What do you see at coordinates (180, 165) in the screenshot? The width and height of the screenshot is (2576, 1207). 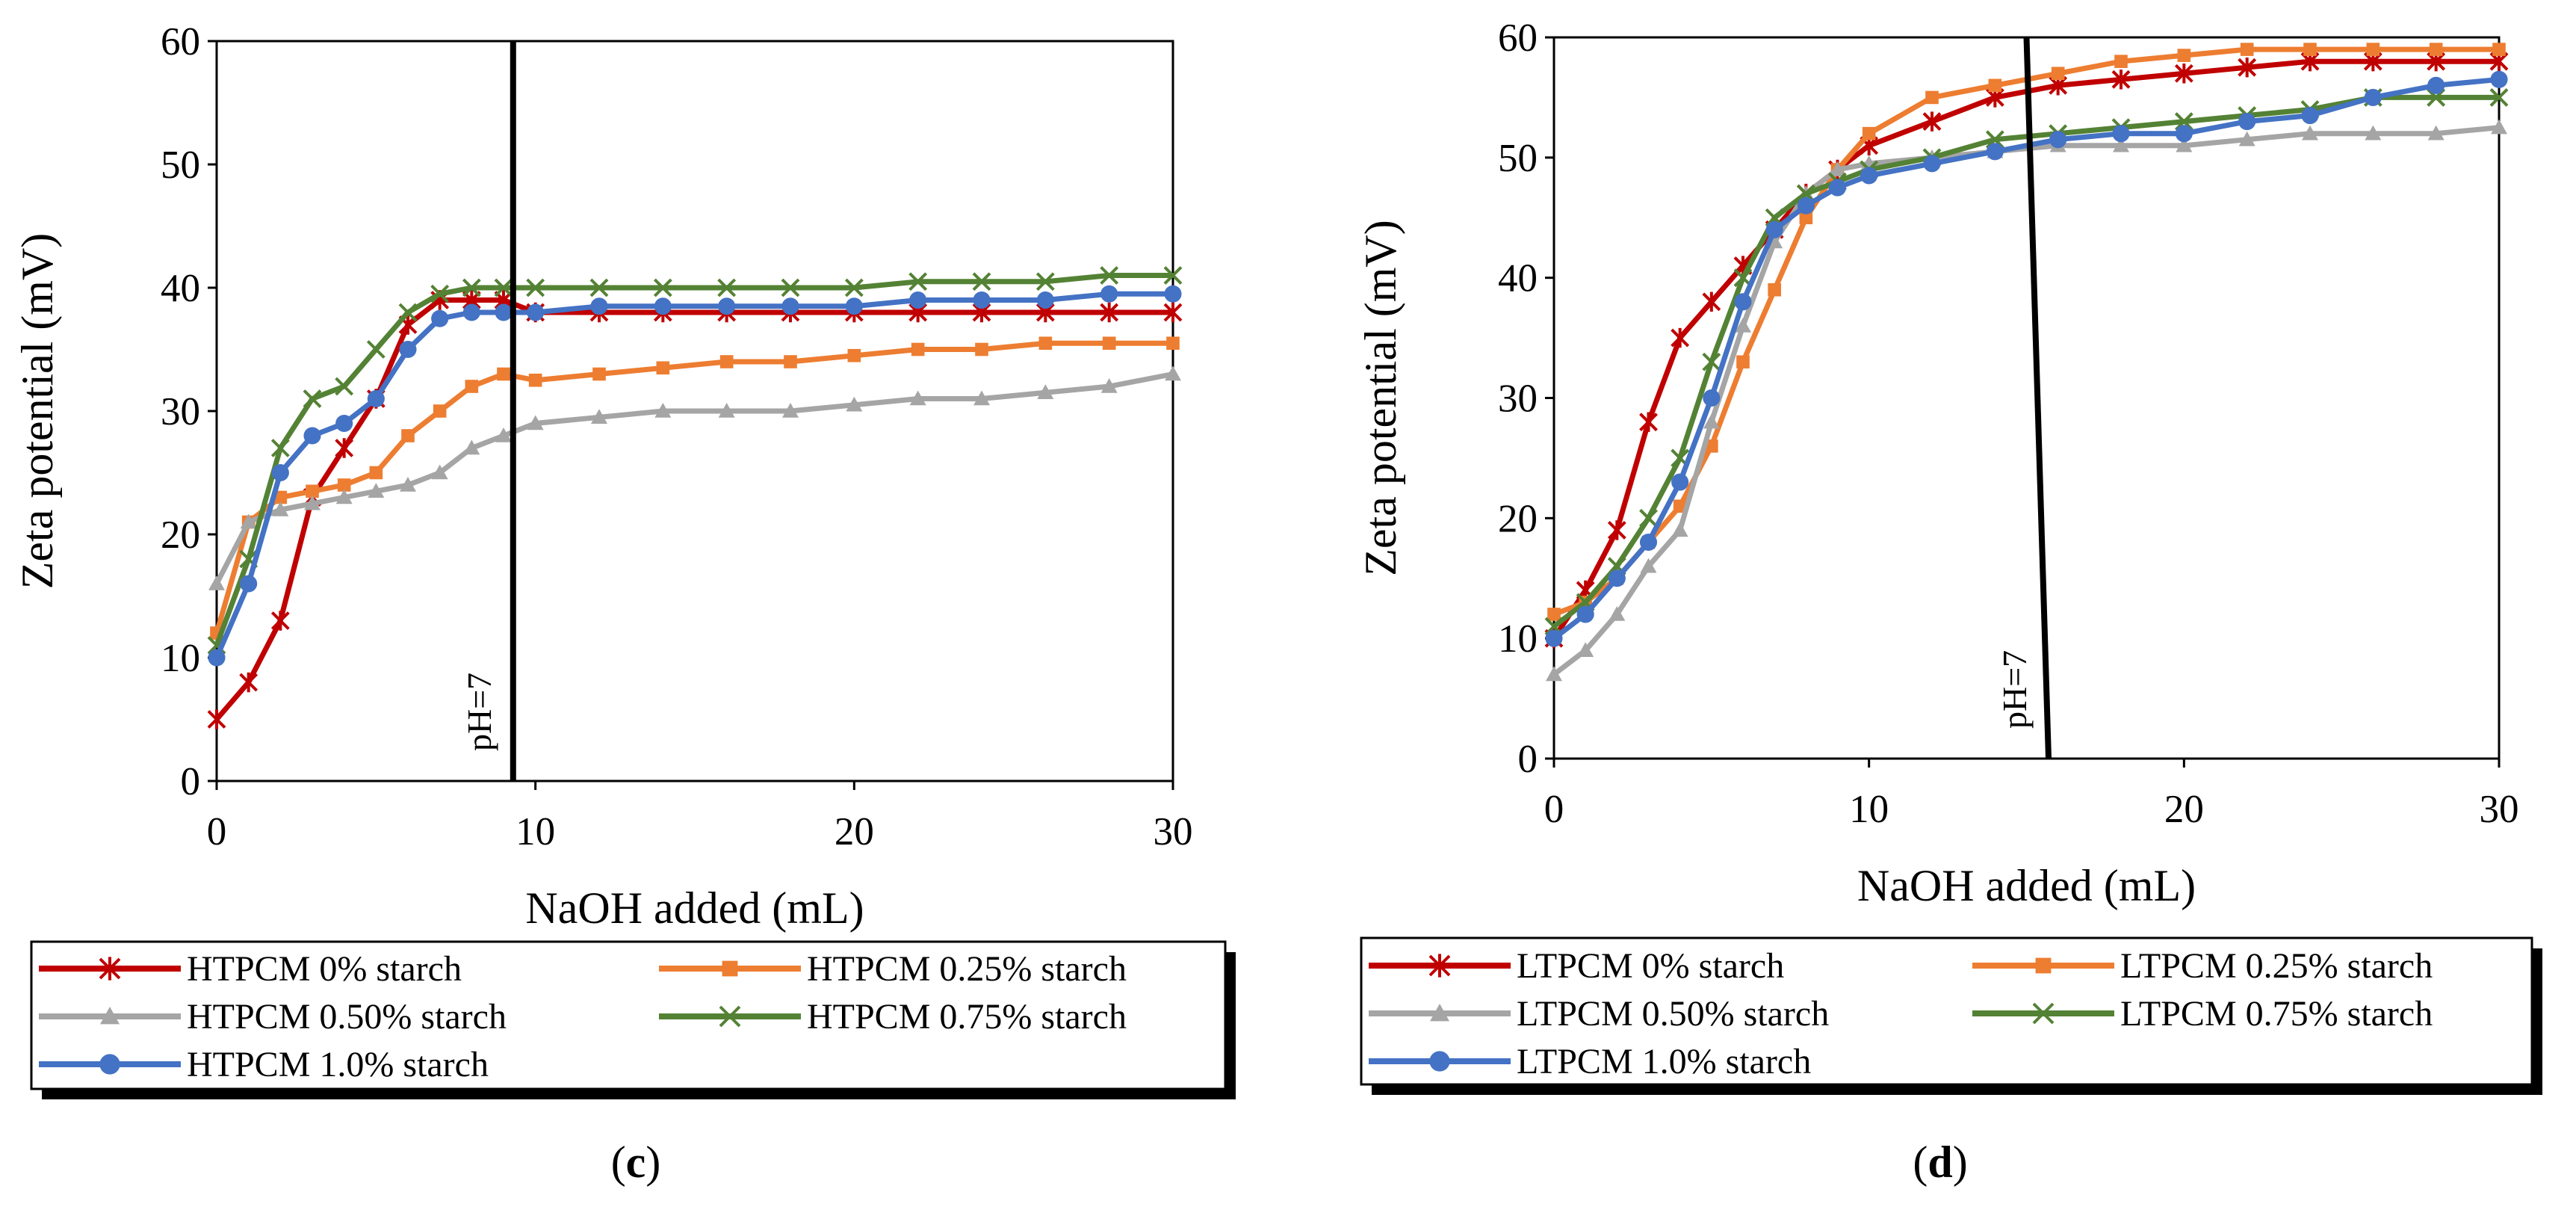 I see `y-tick-label: 50` at bounding box center [180, 165].